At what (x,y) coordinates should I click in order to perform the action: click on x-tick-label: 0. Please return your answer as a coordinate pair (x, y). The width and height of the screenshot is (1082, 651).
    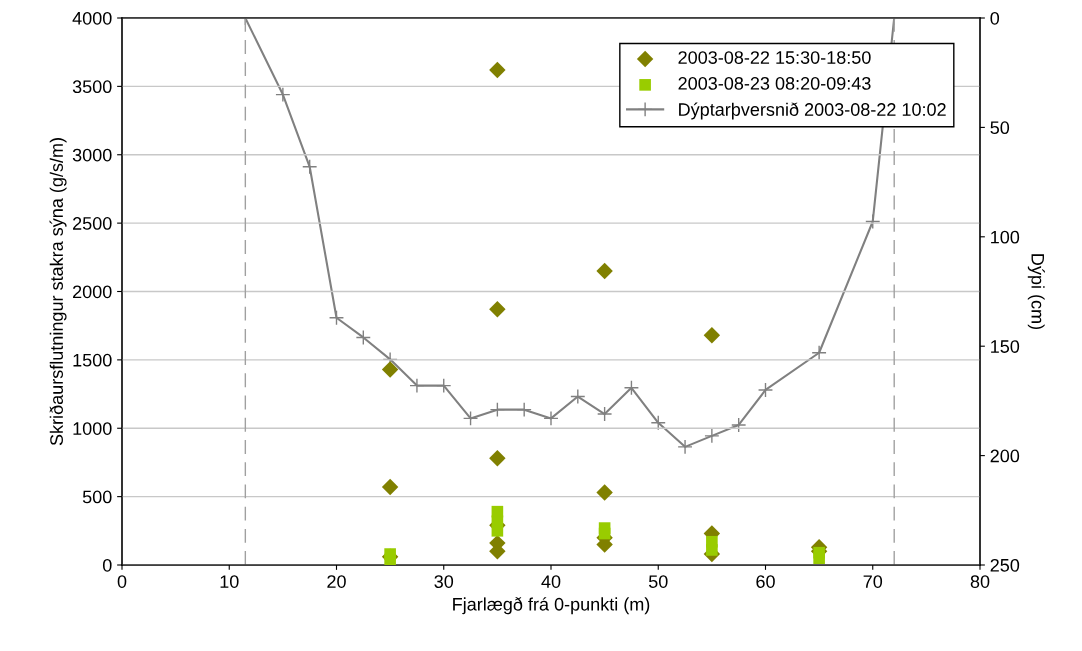
    Looking at the image, I should click on (122, 581).